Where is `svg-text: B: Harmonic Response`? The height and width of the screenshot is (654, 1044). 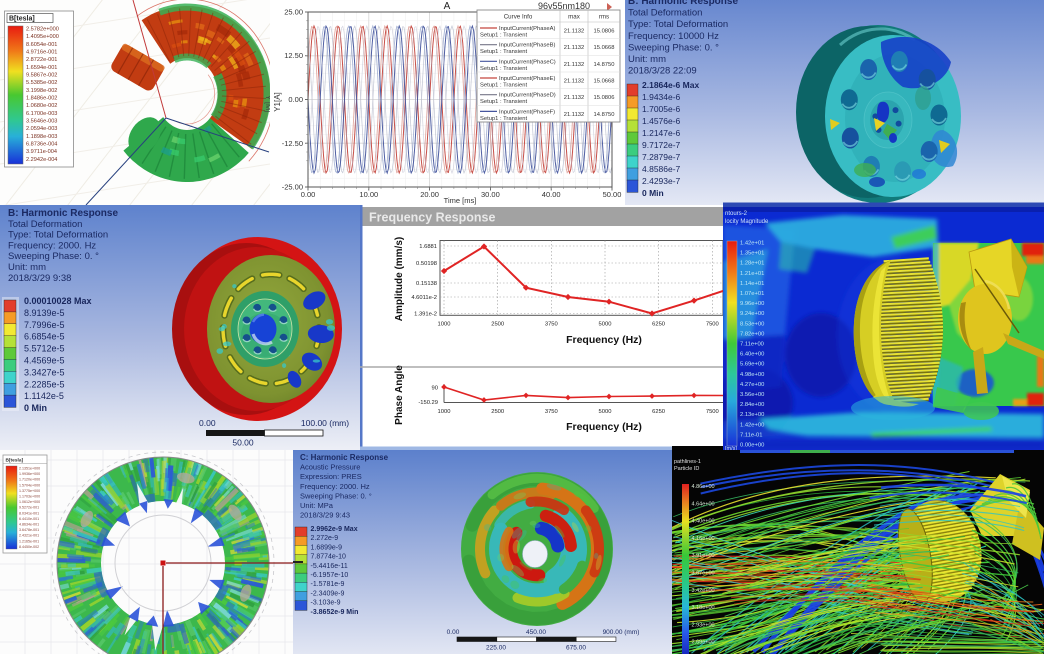
svg-text: B: Harmonic Response is located at coordinates (63, 213).